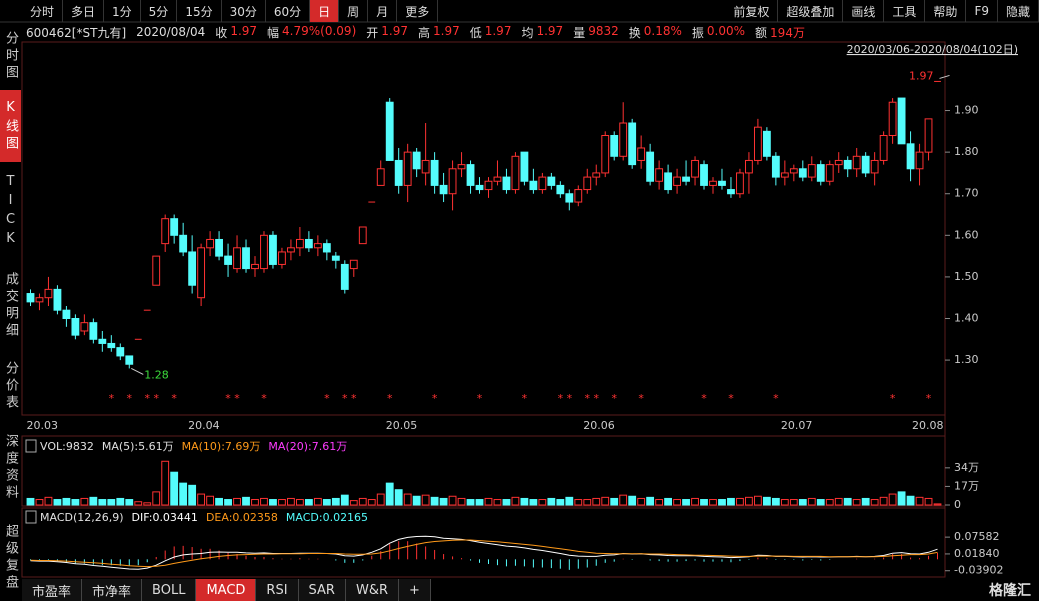 The width and height of the screenshot is (1039, 601). What do you see at coordinates (579, 32) in the screenshot?
I see `info-label: 量` at bounding box center [579, 32].